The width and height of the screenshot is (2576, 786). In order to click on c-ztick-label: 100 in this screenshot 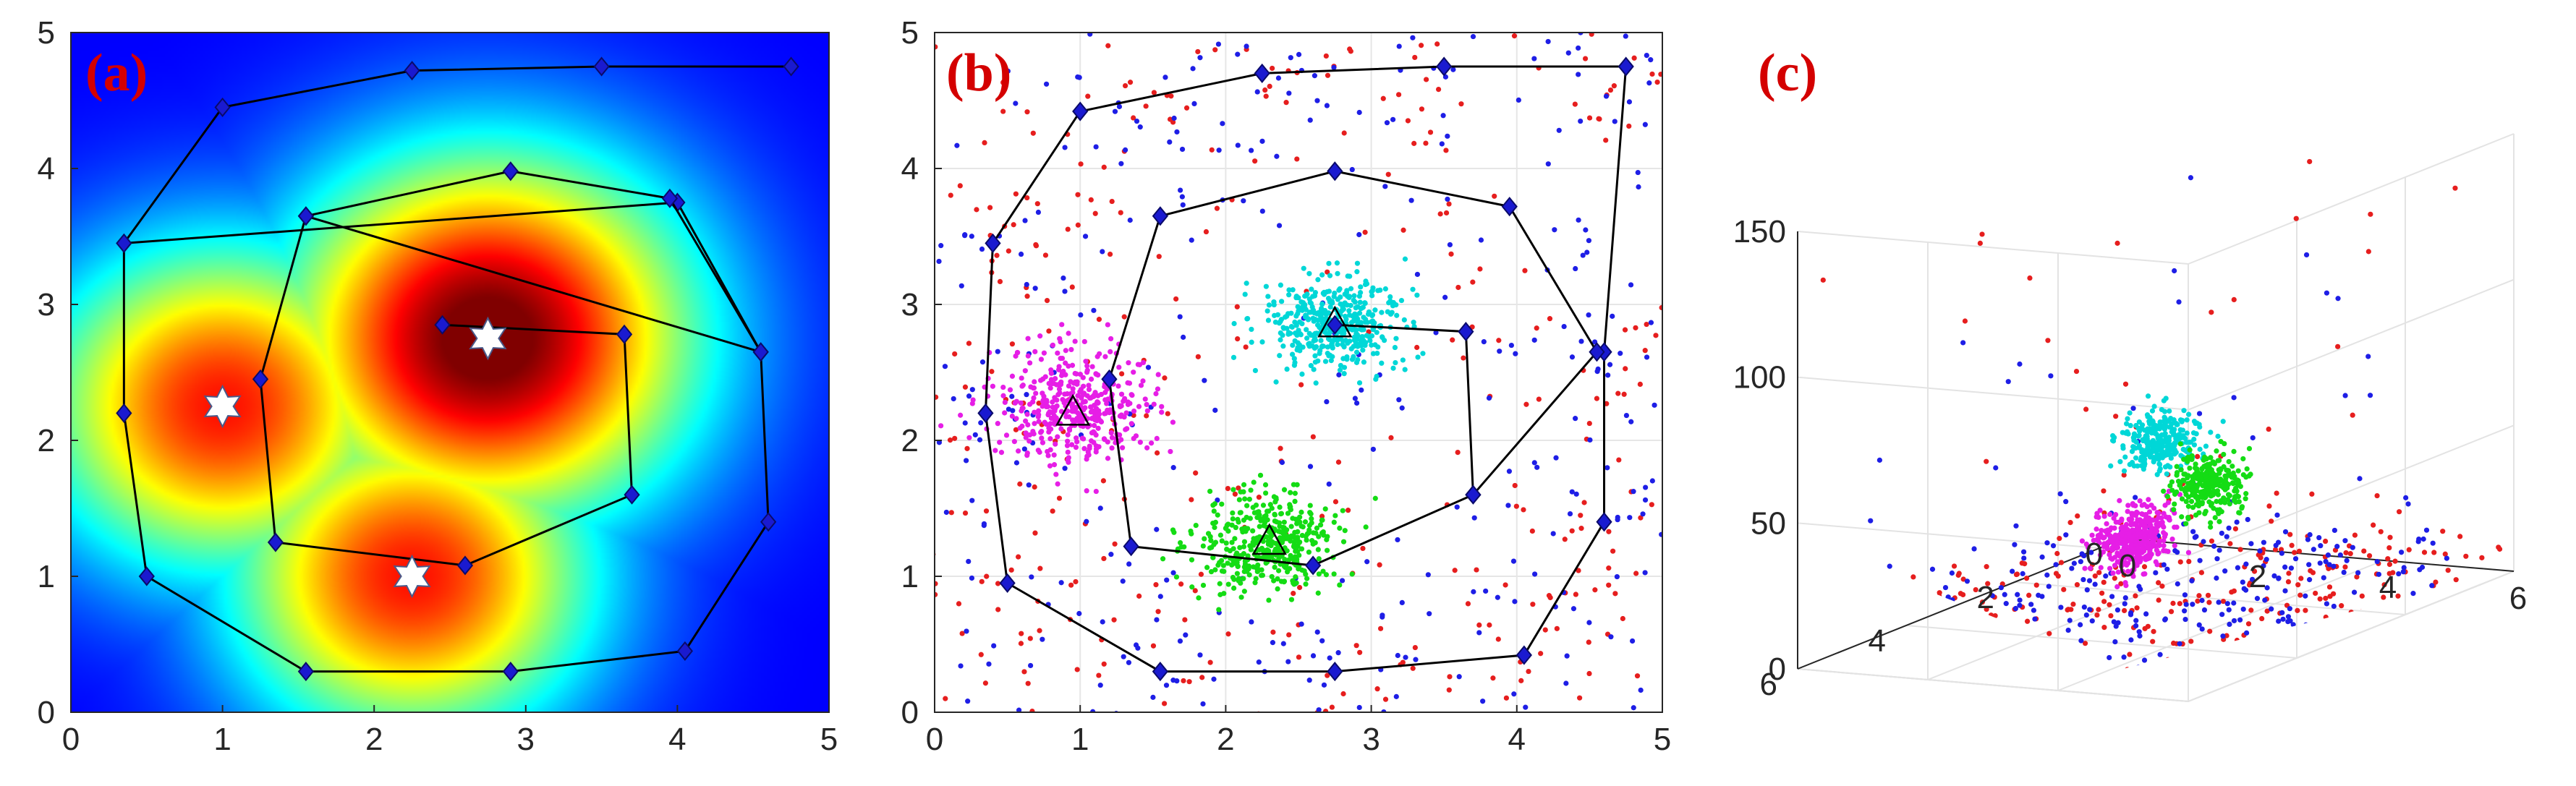, I will do `click(1759, 378)`.